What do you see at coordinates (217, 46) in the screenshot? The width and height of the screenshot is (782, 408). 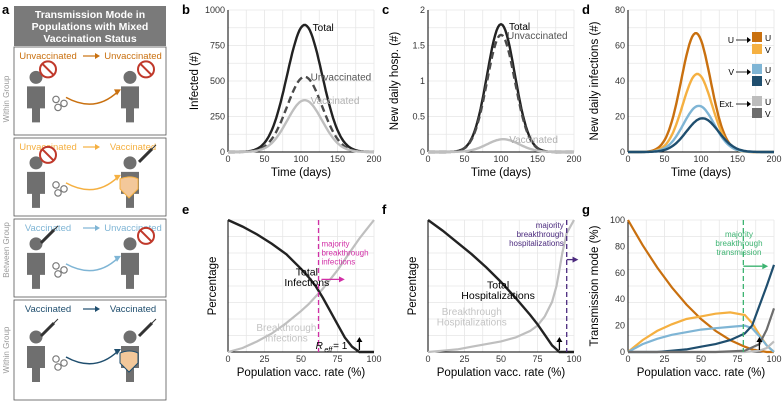 I see `y-tick-label: 750` at bounding box center [217, 46].